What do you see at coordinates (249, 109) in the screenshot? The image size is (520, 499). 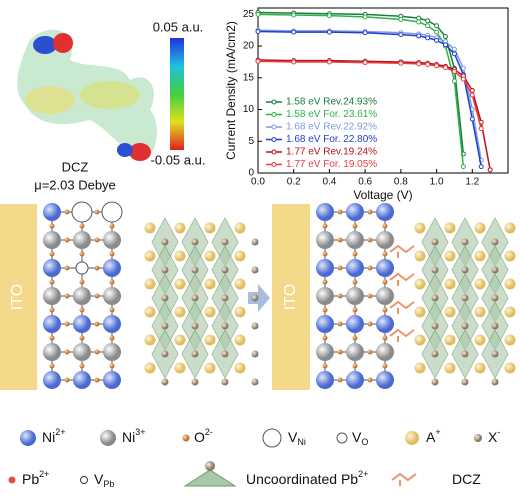 I see `y-tick-label: 10` at bounding box center [249, 109].